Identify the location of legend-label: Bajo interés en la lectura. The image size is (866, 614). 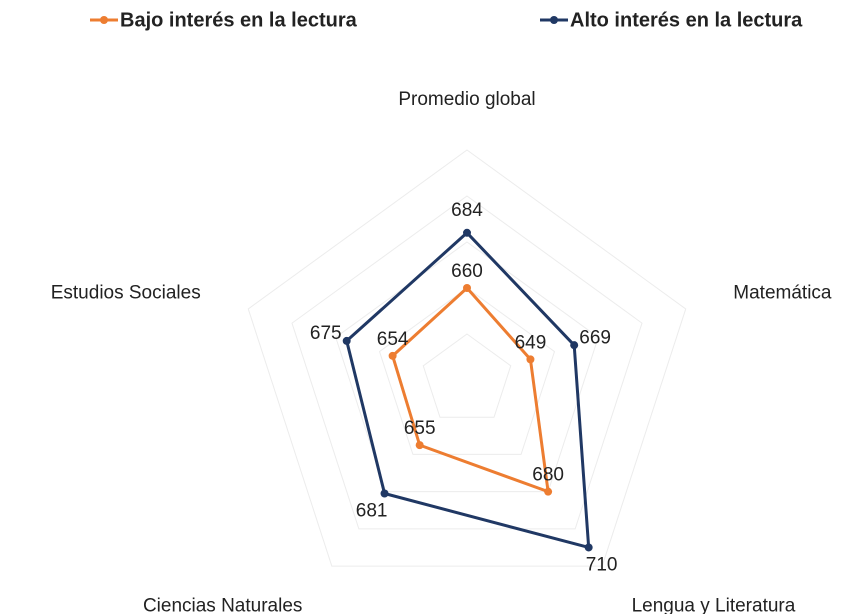
(239, 20).